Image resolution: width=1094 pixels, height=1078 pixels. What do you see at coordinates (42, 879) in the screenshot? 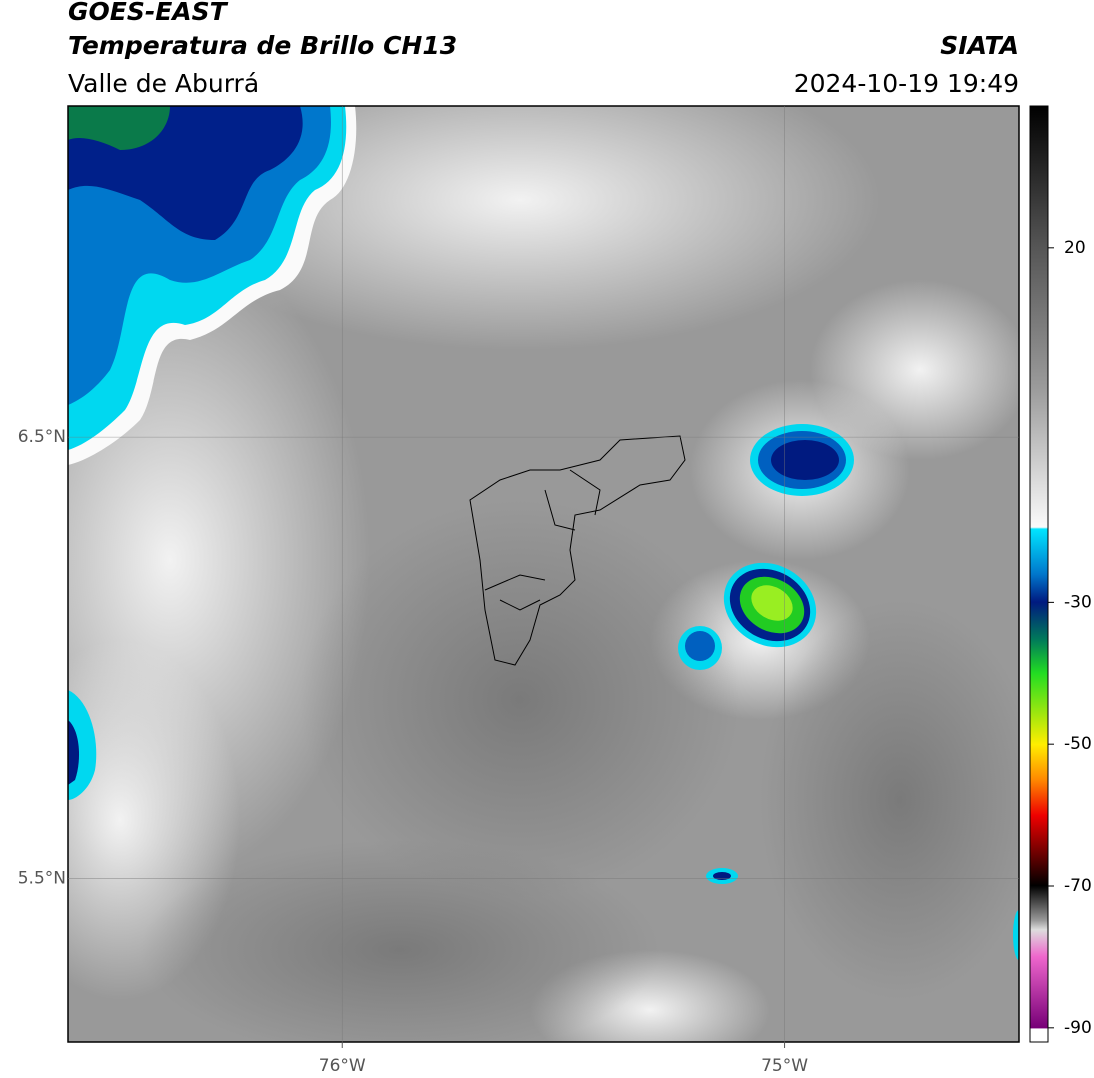
I see `lat-tick-label: 5.5°N` at bounding box center [42, 879].